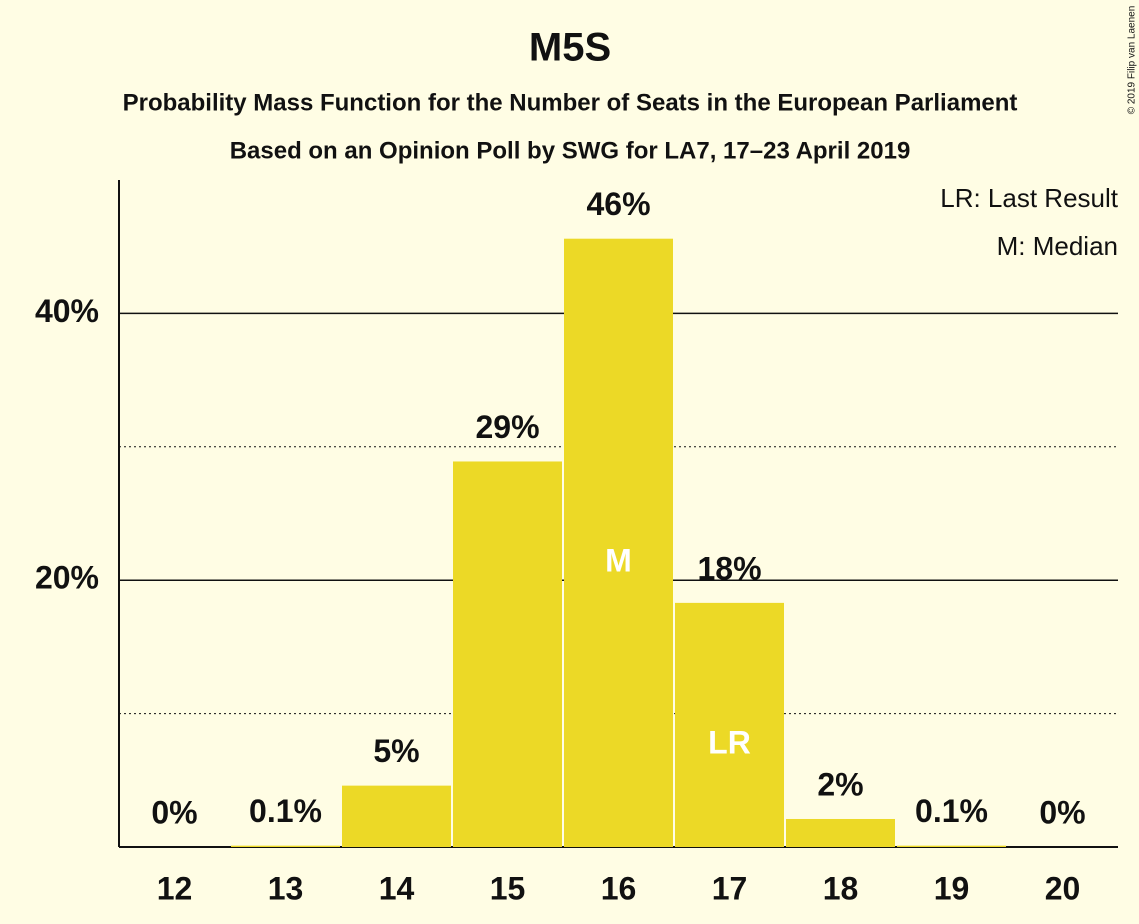 Image resolution: width=1139 pixels, height=924 pixels. I want to click on value-label: 2%, so click(840, 784).